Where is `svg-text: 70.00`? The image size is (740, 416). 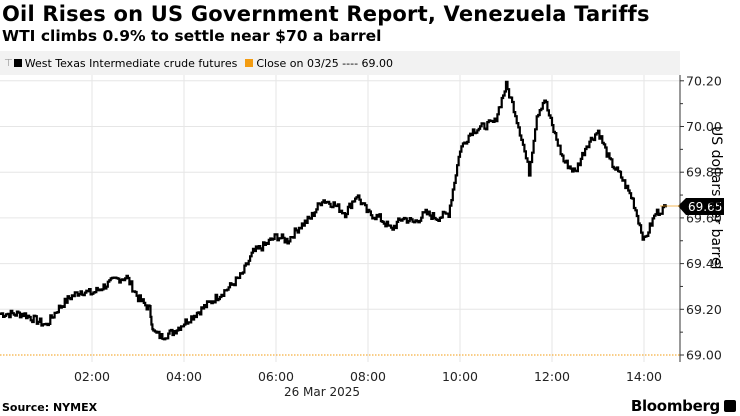
svg-text: 70.00 is located at coordinates (704, 126).